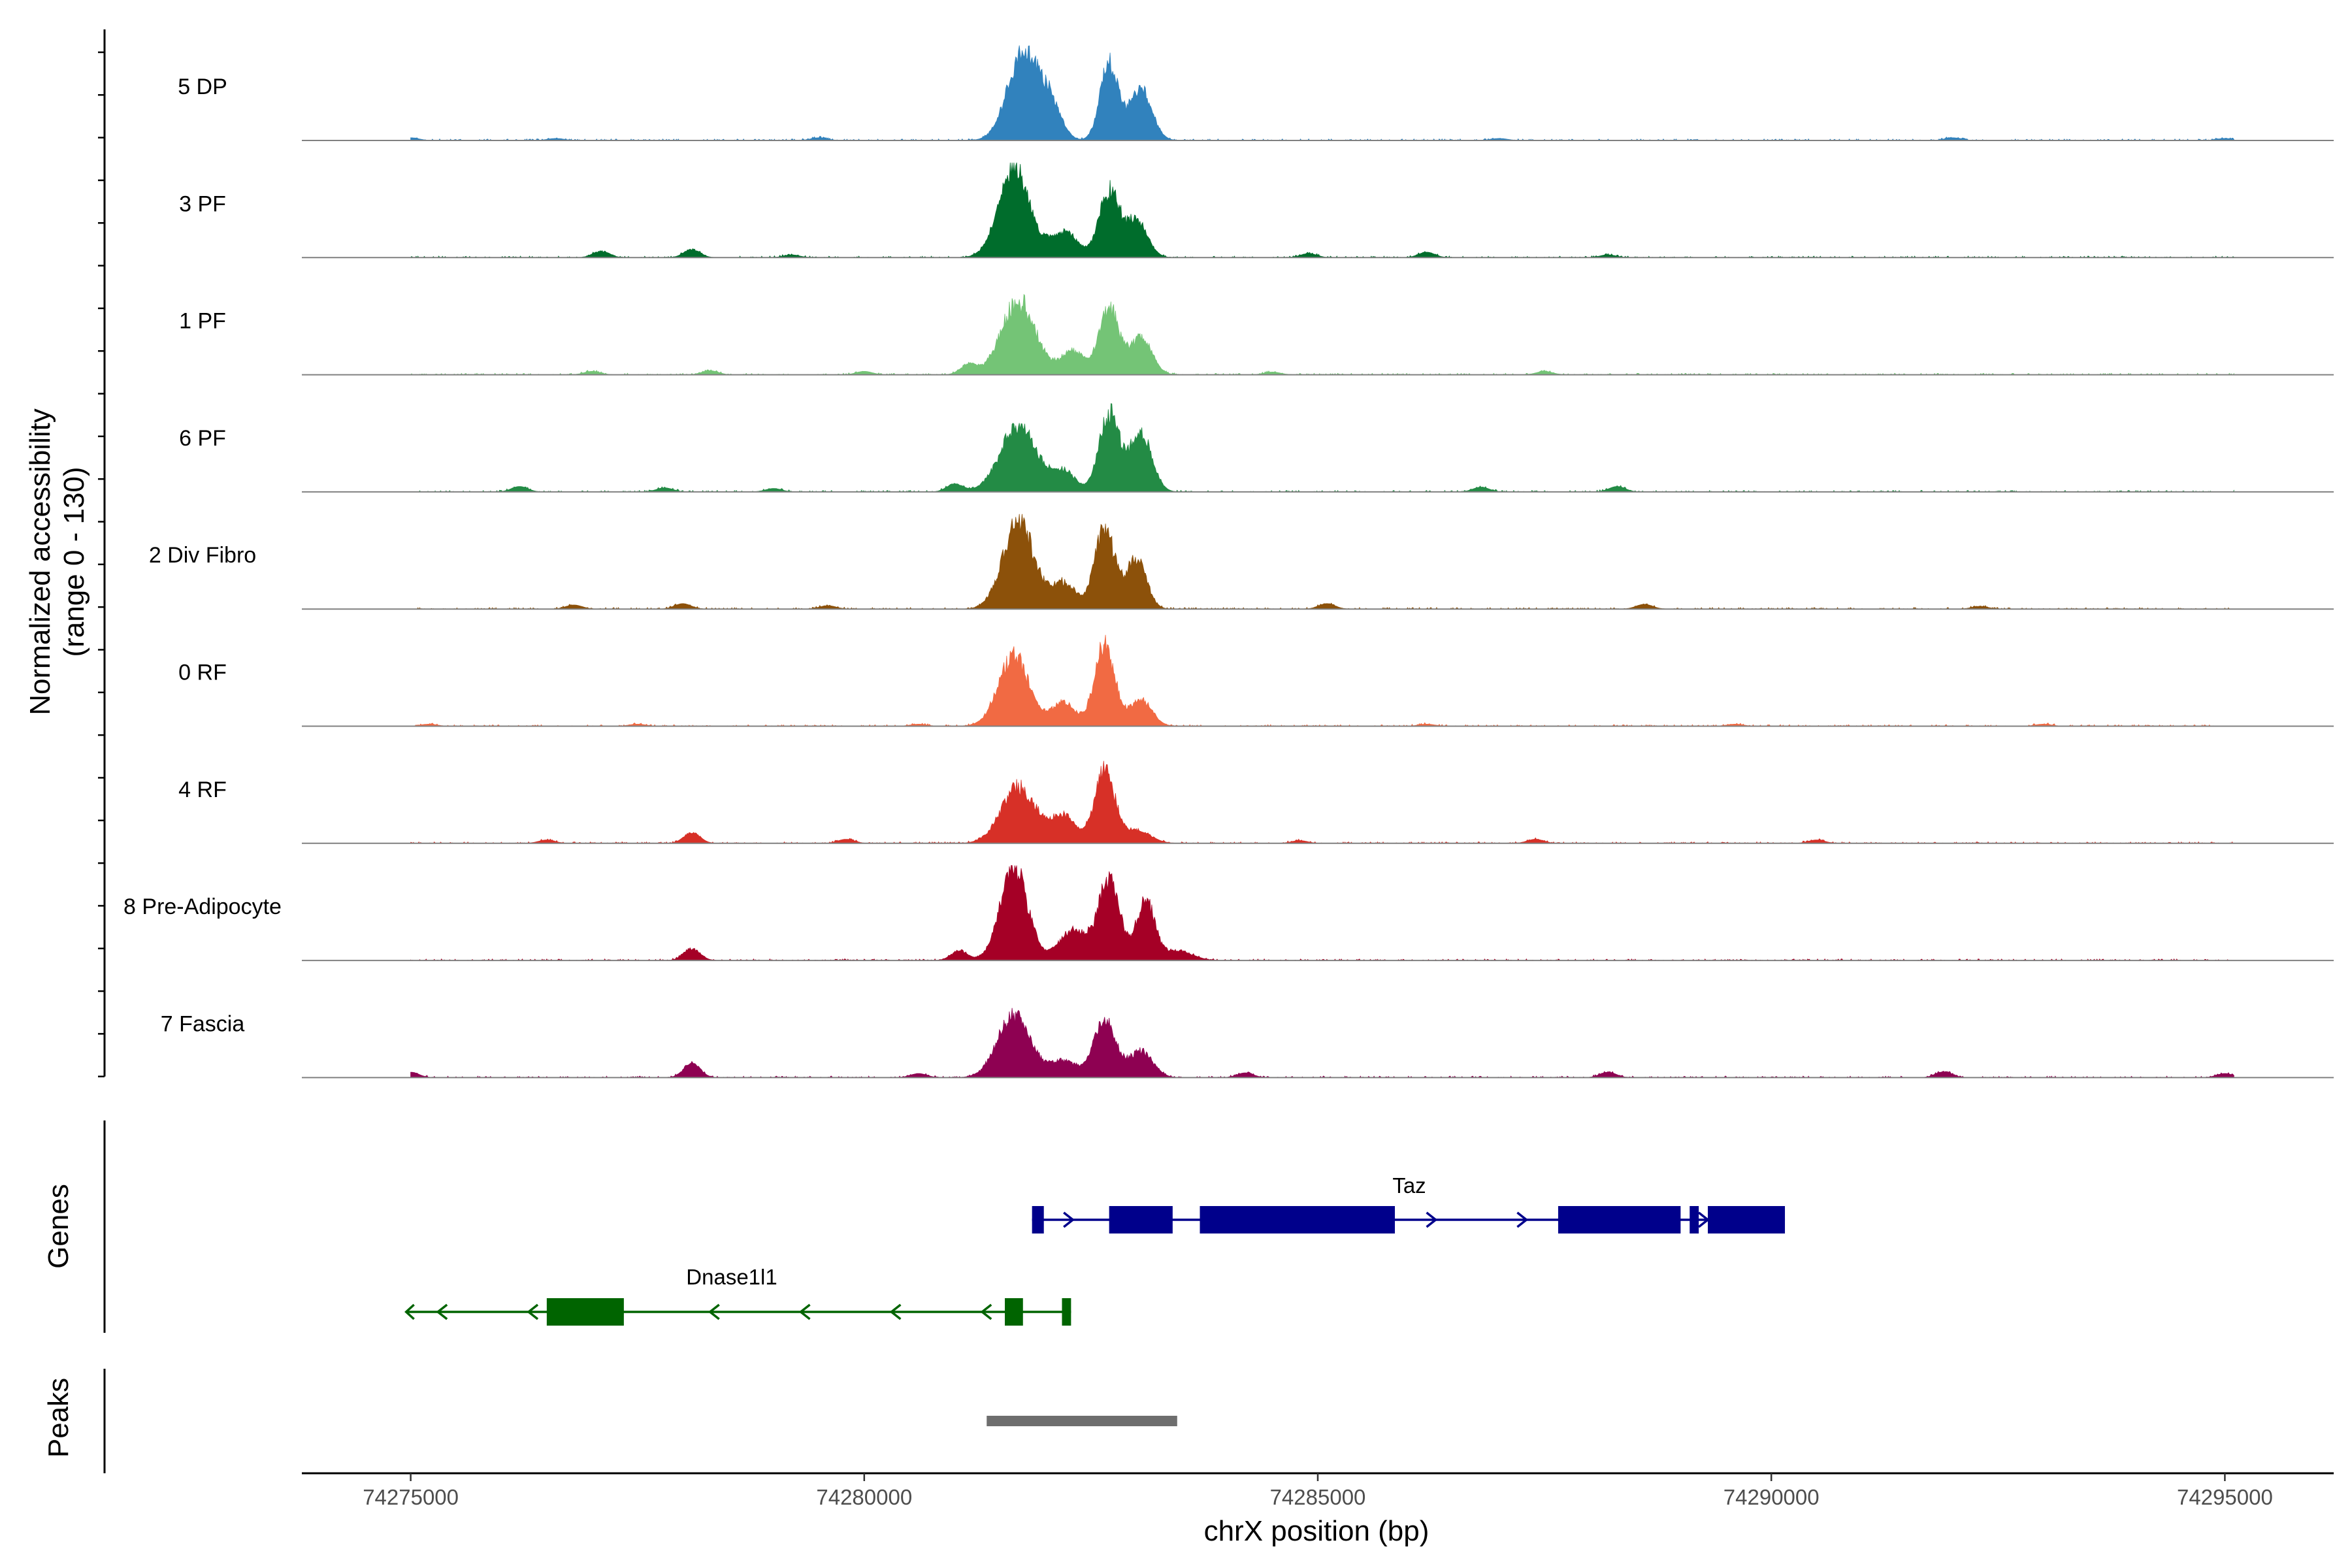 This screenshot has width=2352, height=1568. I want to click on gene-label: Dnase1l1, so click(731, 1277).